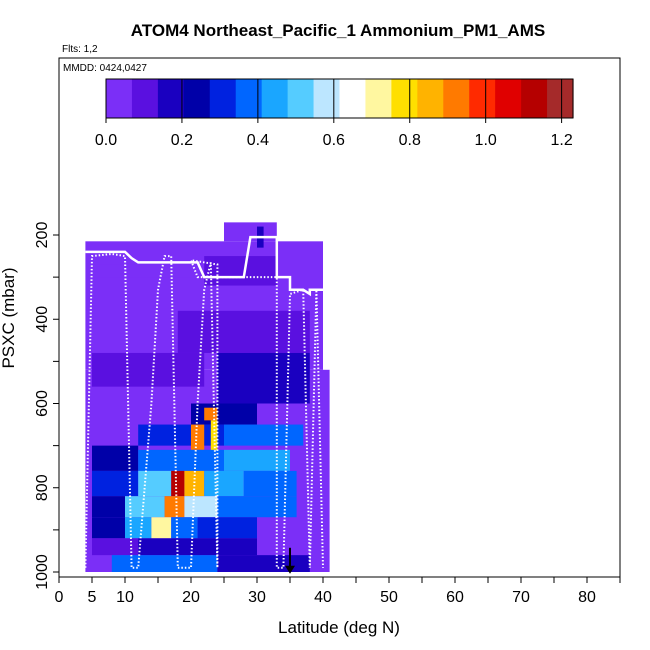 The height and width of the screenshot is (650, 650). Describe the element at coordinates (92, 597) in the screenshot. I see `x-tick-label: 5` at that location.